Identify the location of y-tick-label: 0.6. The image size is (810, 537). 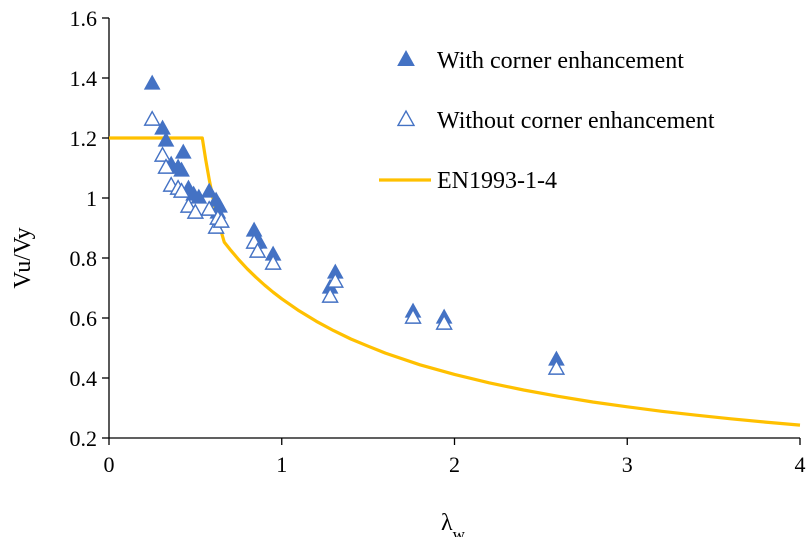
(84, 318).